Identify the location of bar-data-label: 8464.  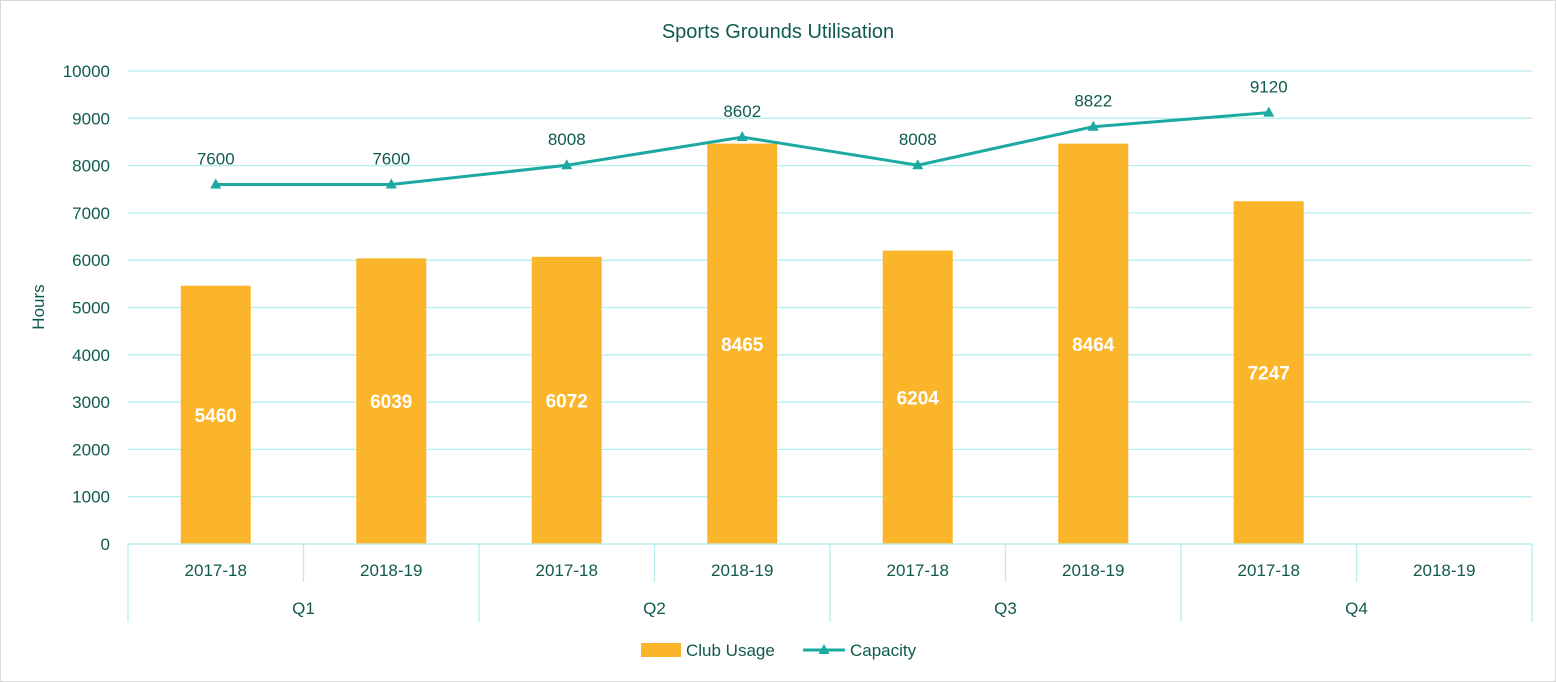
(1093, 345).